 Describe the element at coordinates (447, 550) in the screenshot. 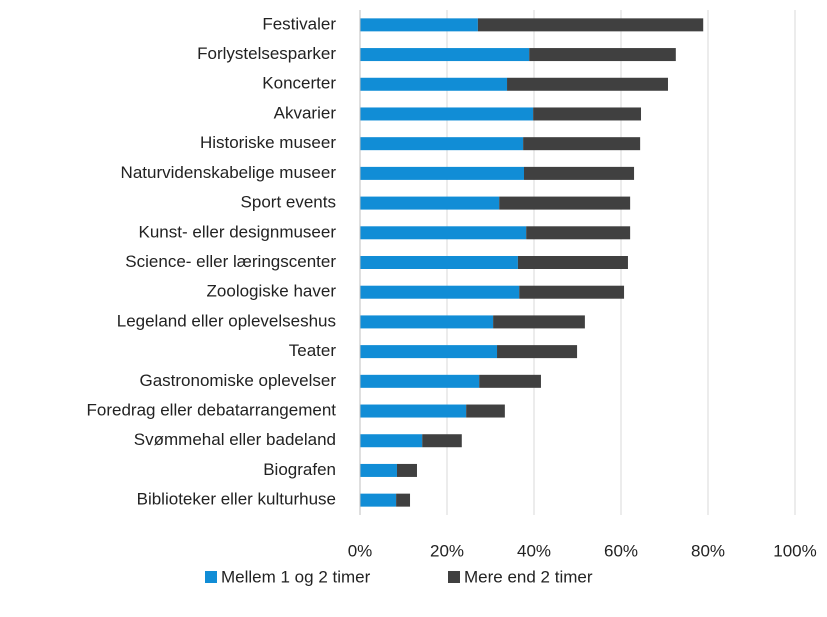

I see `x-tick-label: 20%` at that location.